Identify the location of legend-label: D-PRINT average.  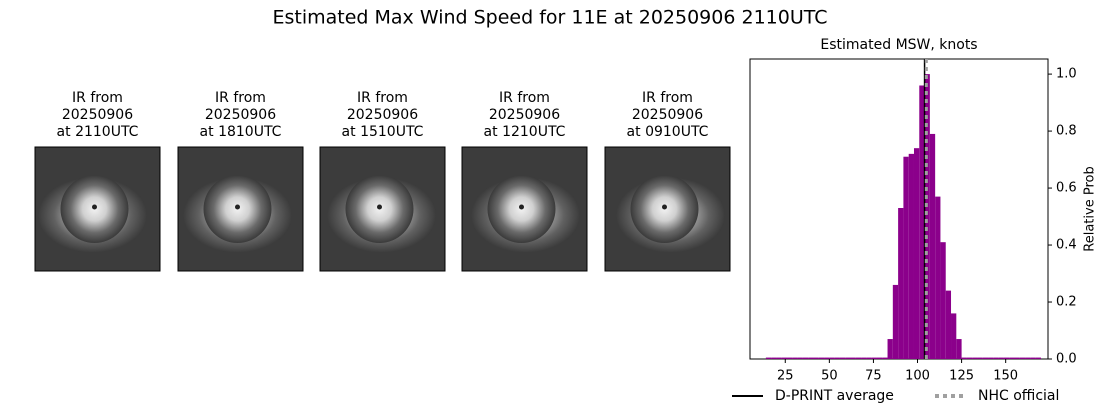
(834, 396).